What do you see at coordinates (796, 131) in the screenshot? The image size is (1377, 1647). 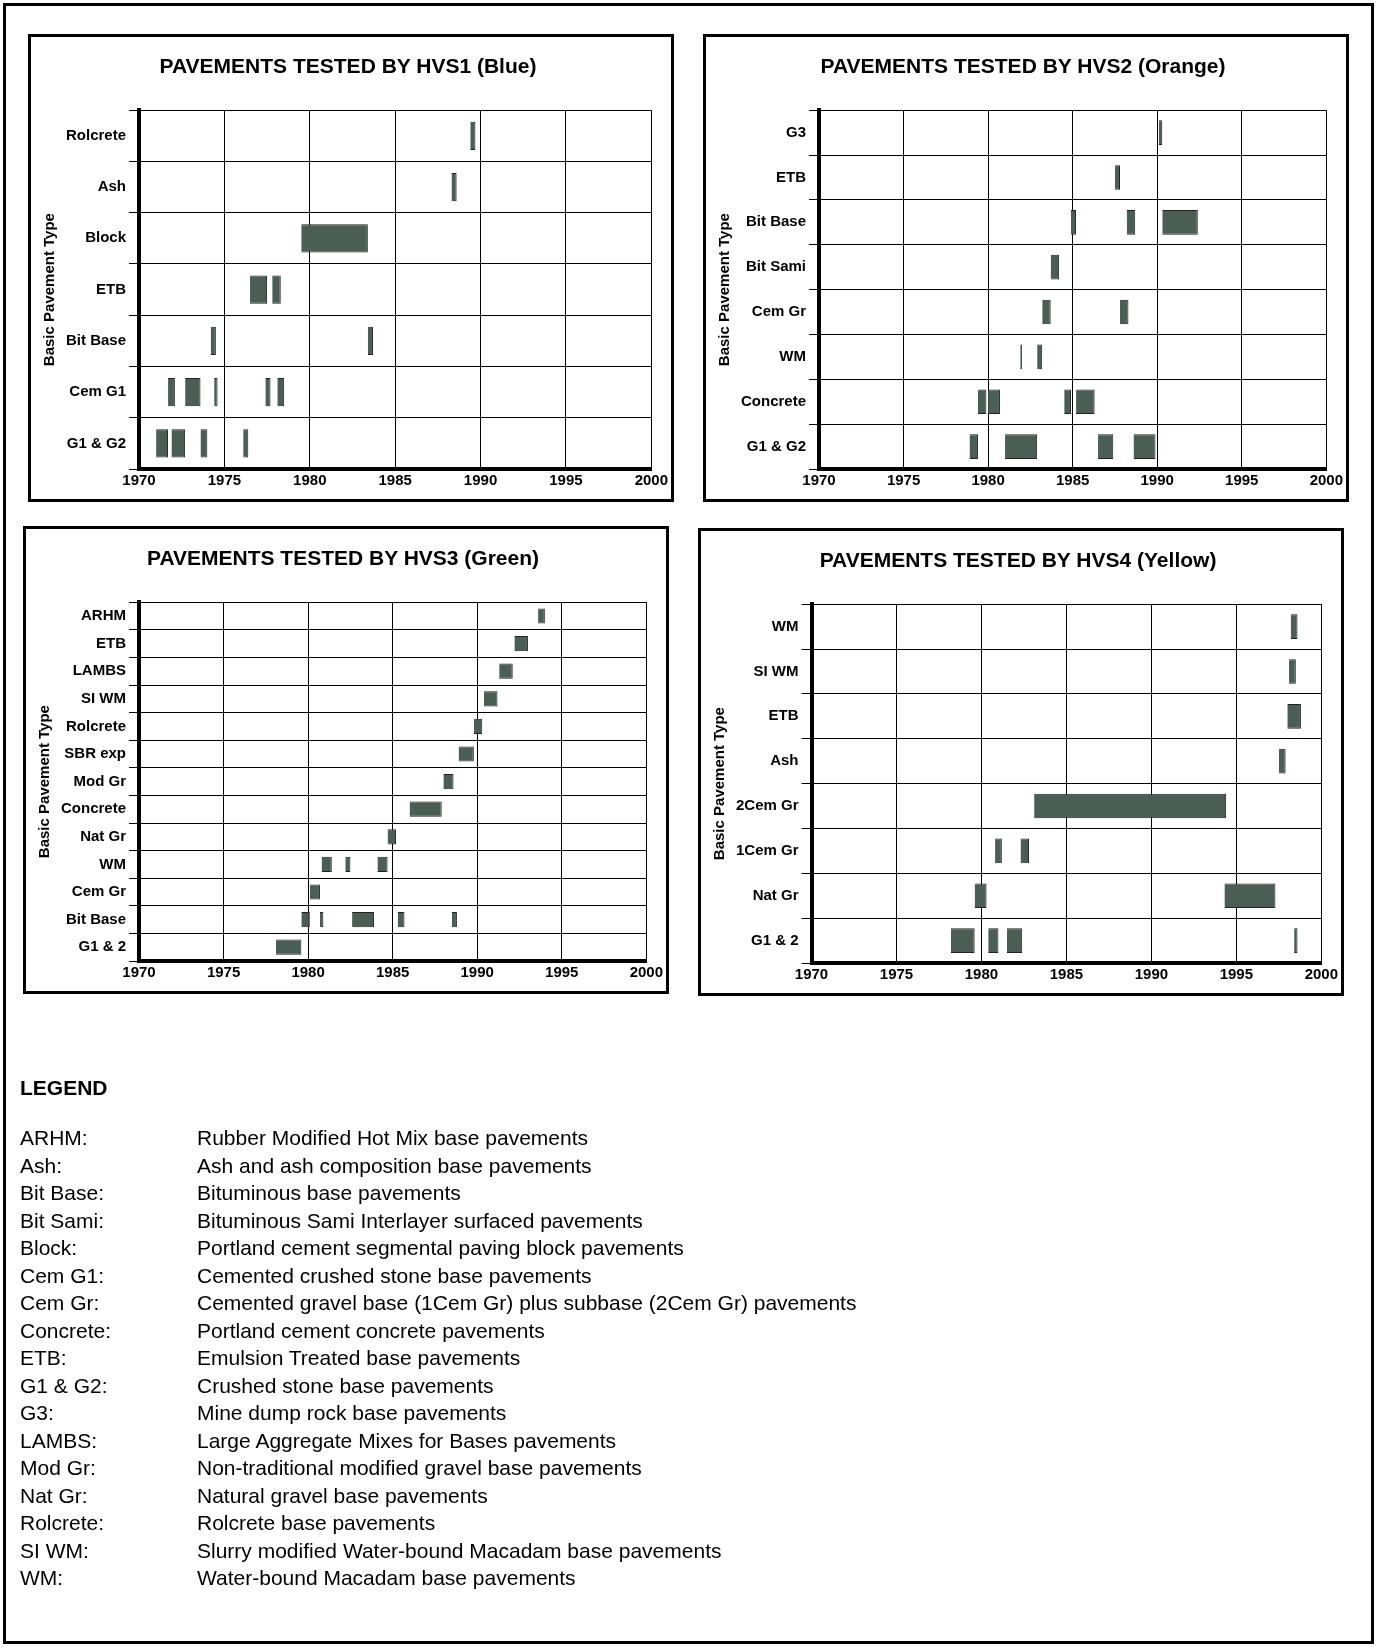 I see `y-tick-label: G3` at bounding box center [796, 131].